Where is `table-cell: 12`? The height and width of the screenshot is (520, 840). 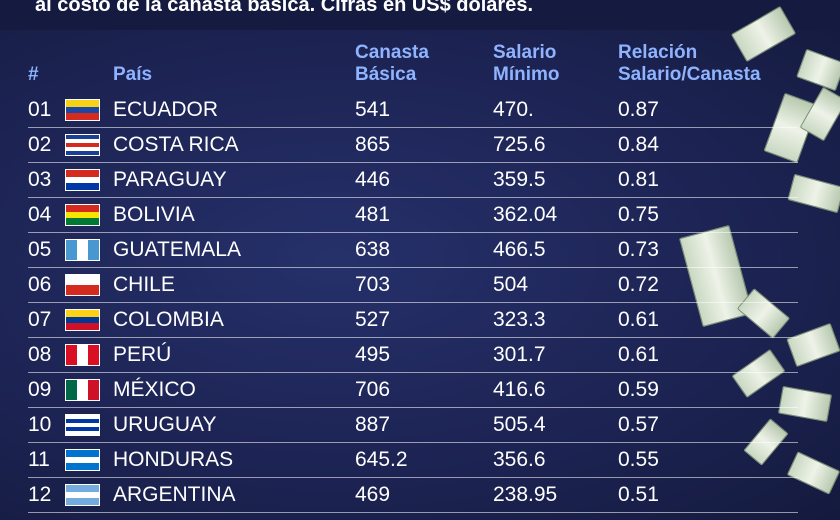 table-cell: 12 is located at coordinates (40, 494).